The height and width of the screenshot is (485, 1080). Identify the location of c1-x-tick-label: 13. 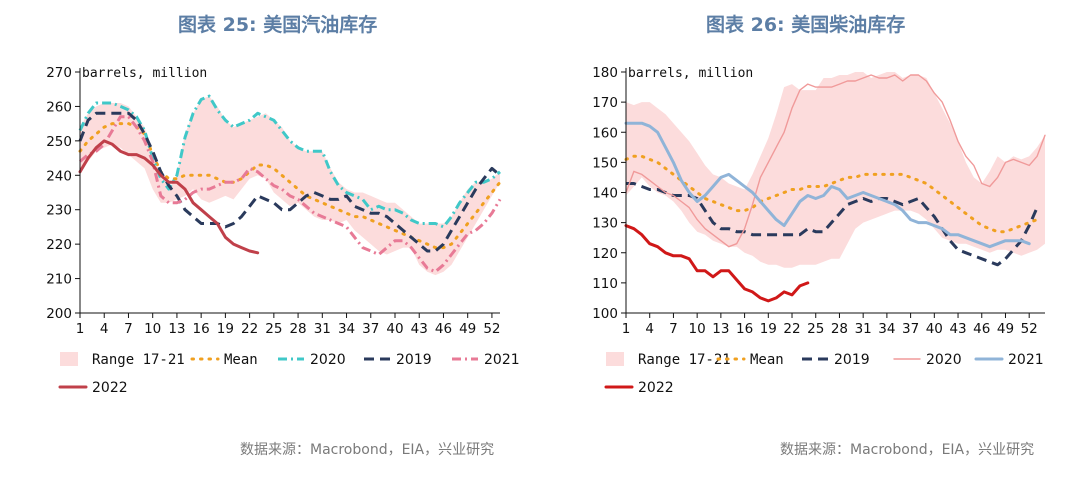
(176, 329).